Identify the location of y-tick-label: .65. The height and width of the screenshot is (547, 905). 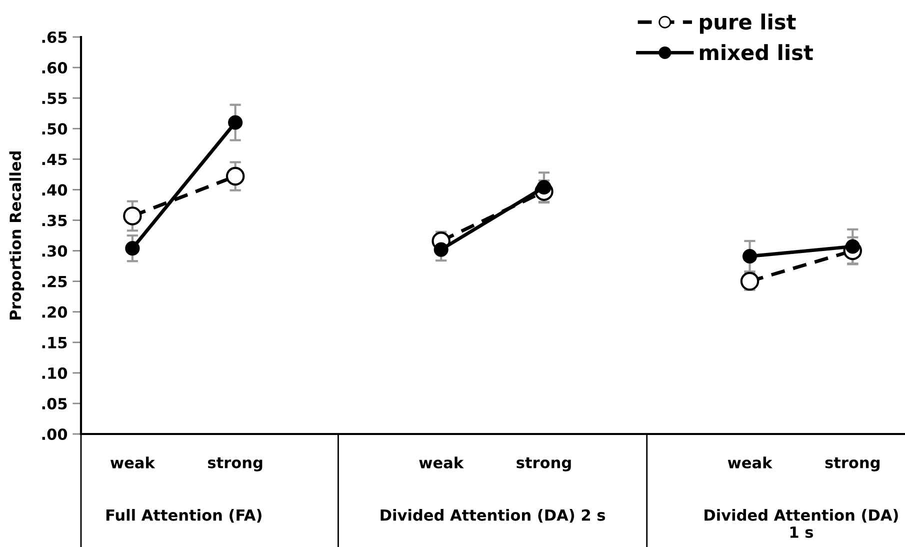
(54, 37).